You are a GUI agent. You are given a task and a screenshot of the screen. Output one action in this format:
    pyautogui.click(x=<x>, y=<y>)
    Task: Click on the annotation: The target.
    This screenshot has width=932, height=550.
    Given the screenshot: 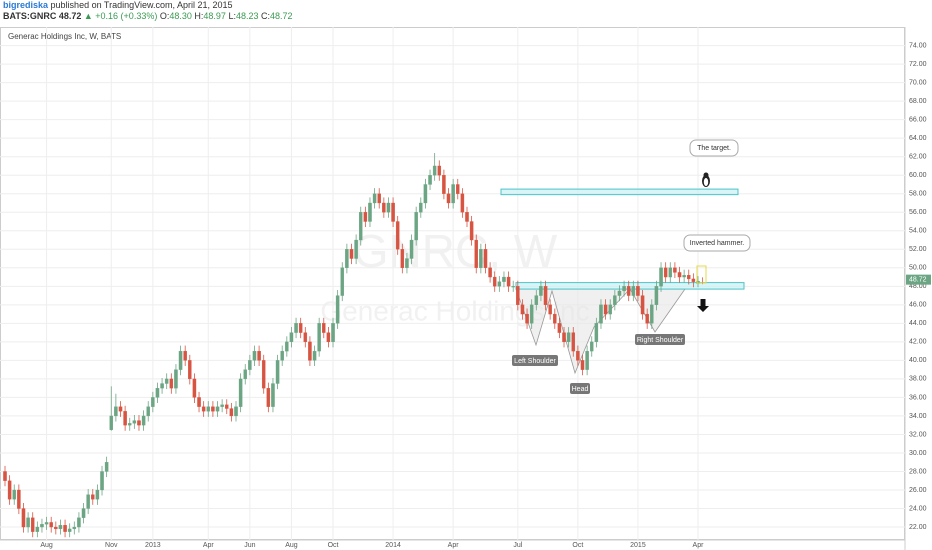 What is the action you would take?
    pyautogui.click(x=714, y=148)
    